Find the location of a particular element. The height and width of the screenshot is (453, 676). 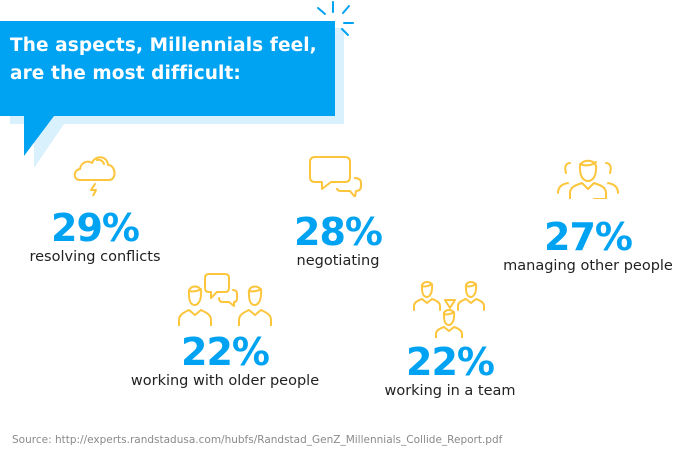

stat-label: working with older people is located at coordinates (225, 381).